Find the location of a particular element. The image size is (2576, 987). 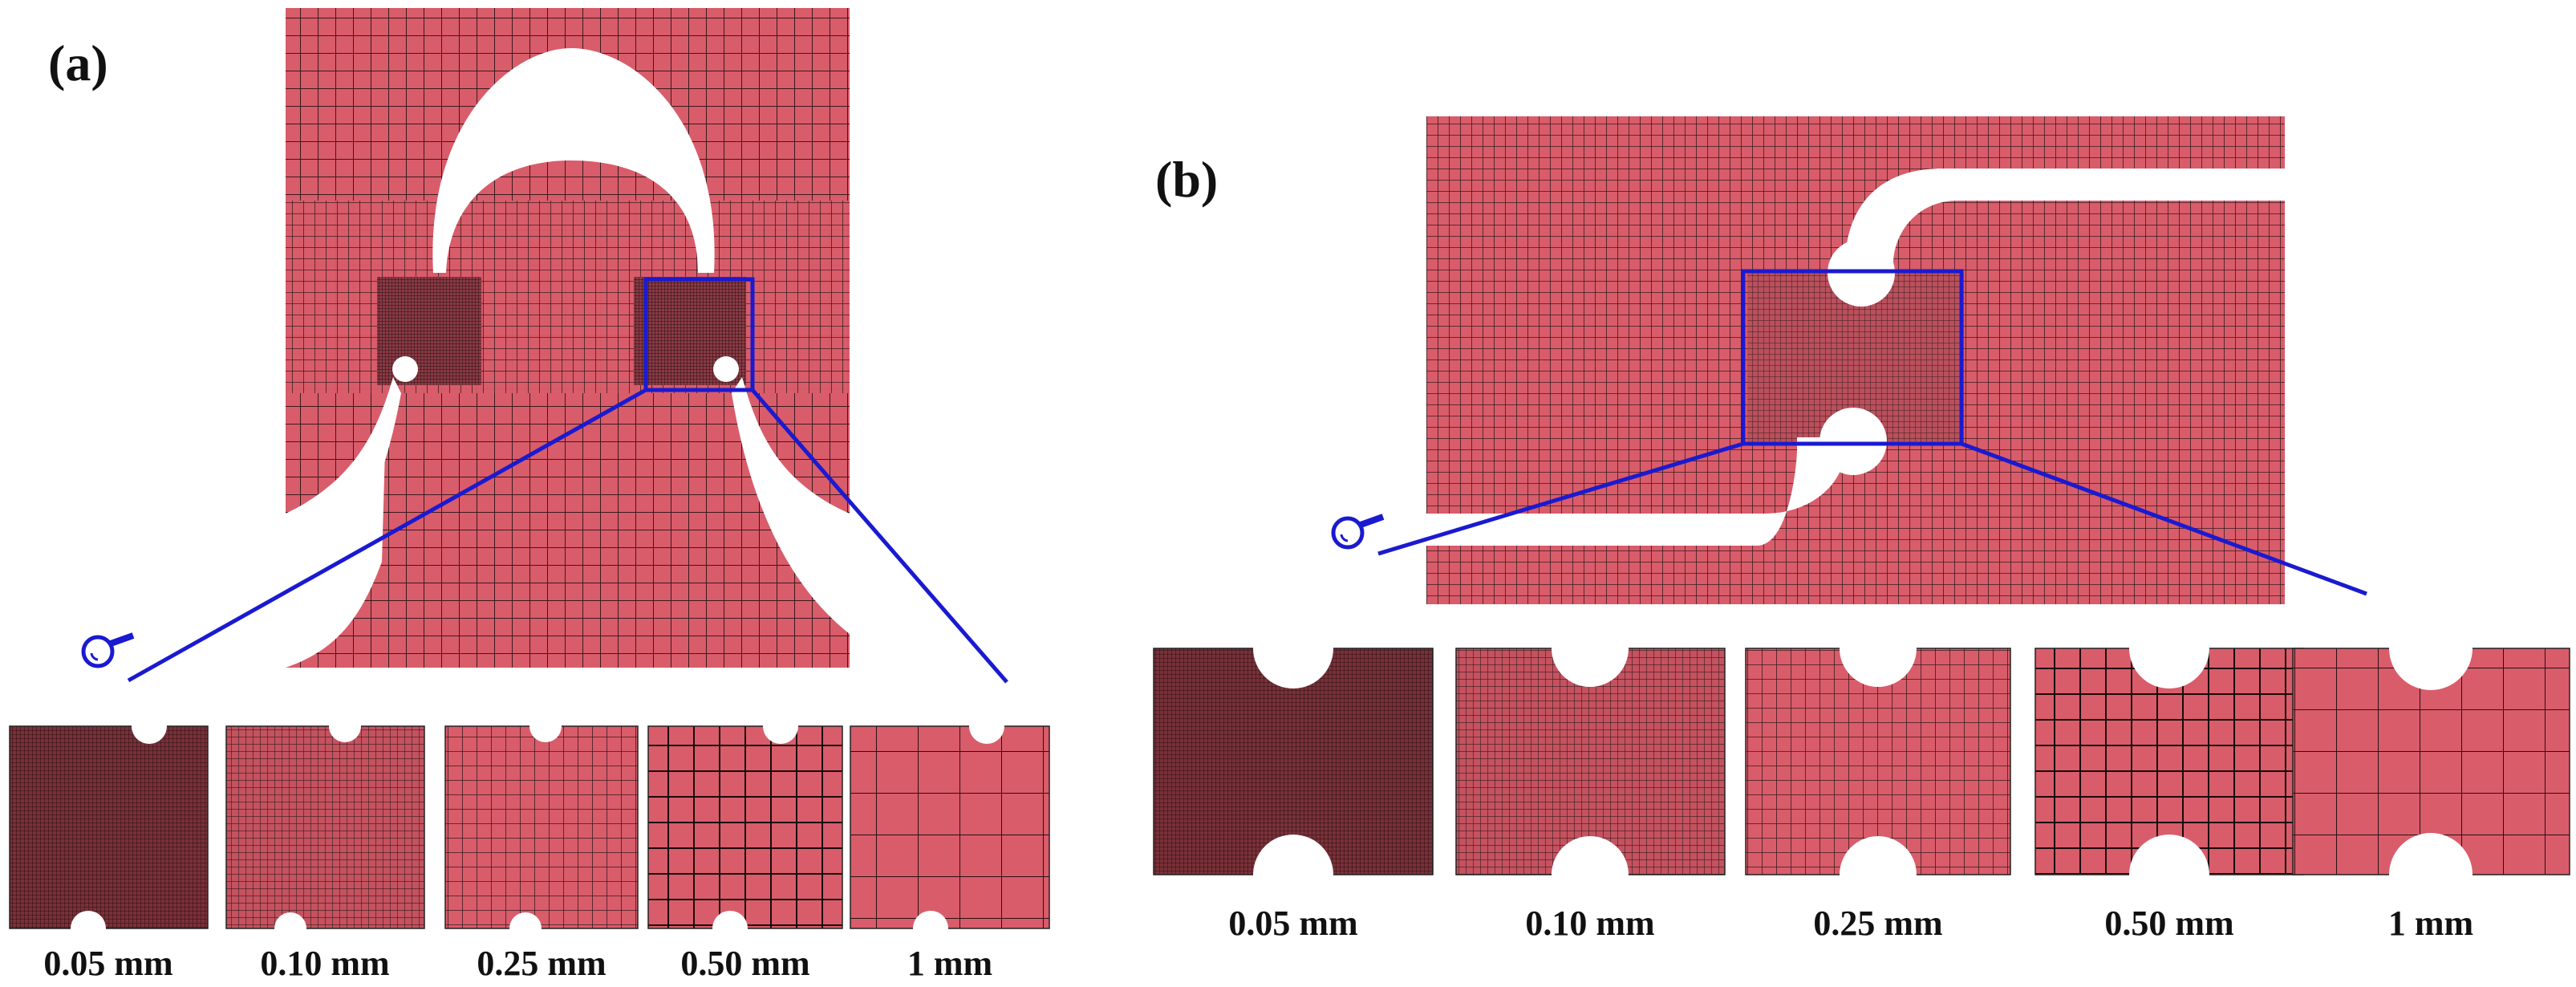

panel-b-zoom-line-right is located at coordinates (2164, 518).